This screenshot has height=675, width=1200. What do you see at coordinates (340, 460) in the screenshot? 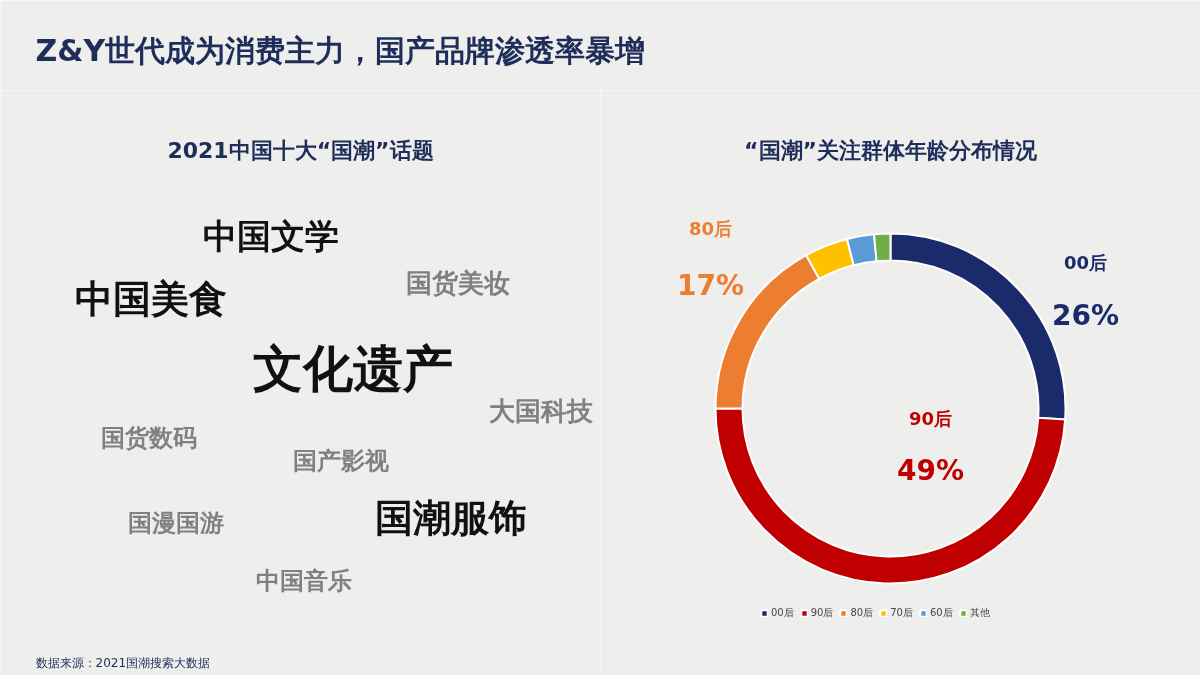
I see `text: 国产影视` at bounding box center [340, 460].